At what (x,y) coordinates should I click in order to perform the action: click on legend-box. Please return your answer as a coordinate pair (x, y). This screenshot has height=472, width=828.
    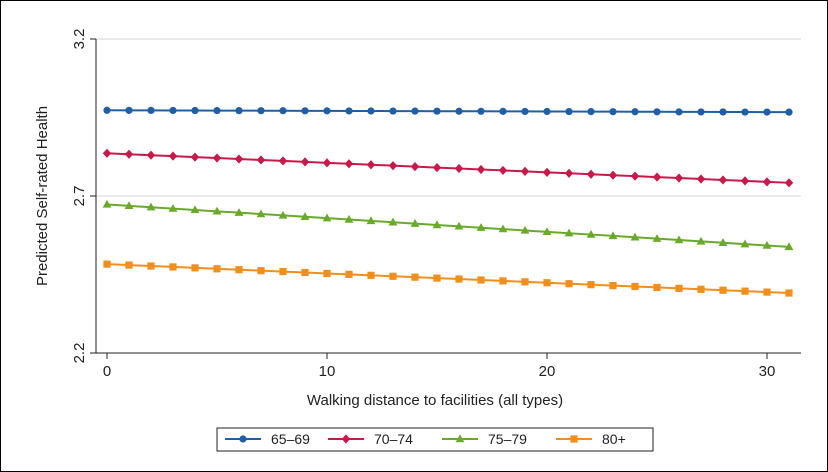
    Looking at the image, I should click on (435, 439).